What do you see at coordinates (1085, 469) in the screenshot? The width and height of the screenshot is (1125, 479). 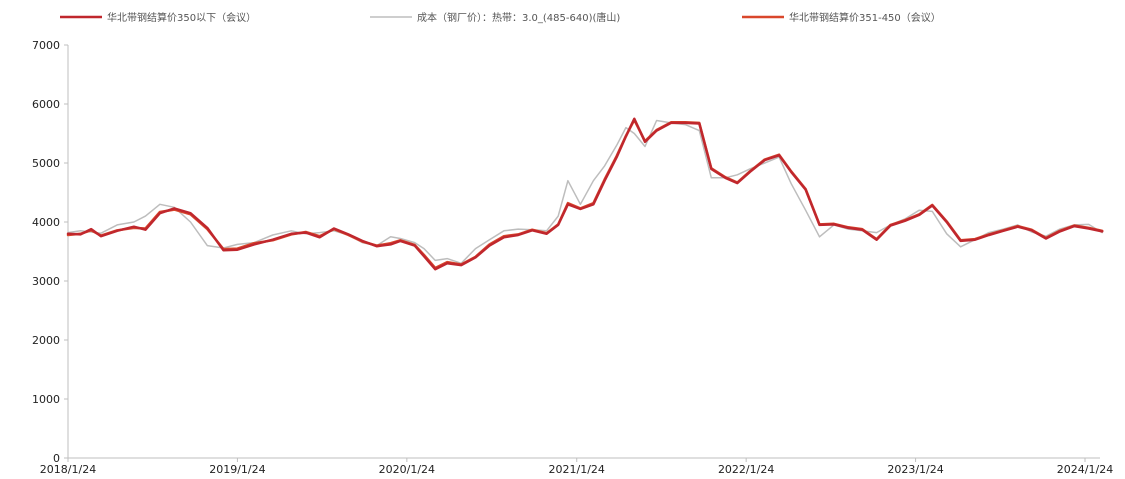 I see `x-tick-label: 2024/1/24` at bounding box center [1085, 469].